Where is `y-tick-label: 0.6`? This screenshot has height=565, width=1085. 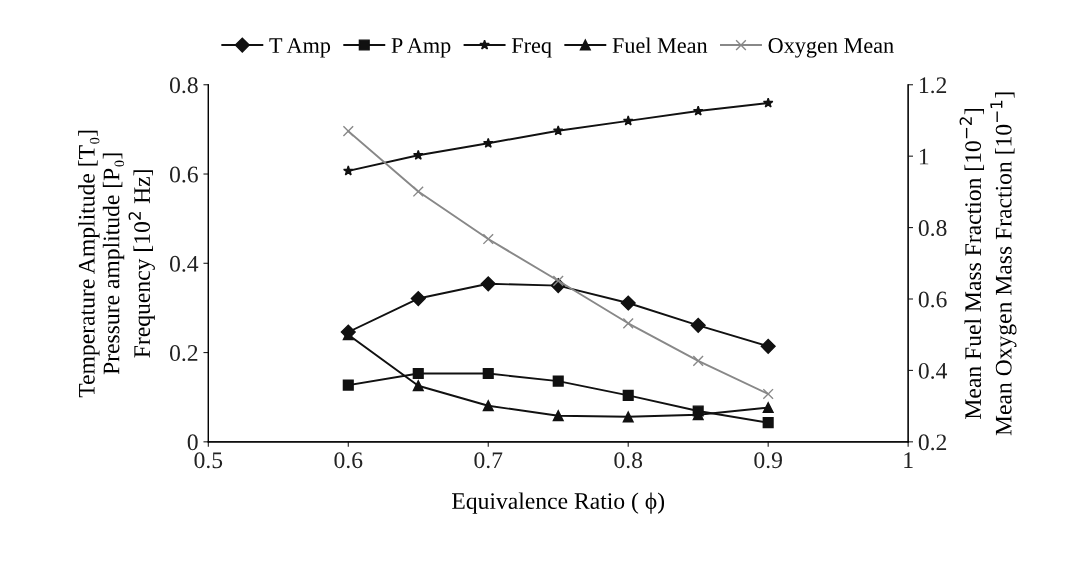
y-tick-label: 0.6 is located at coordinates (183, 174).